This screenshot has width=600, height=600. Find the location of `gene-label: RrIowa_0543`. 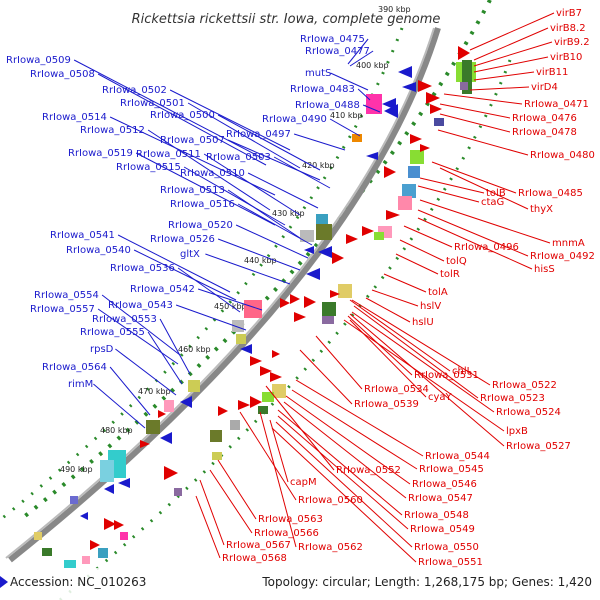

gene-label: RrIowa_0543 is located at coordinates (140, 305).